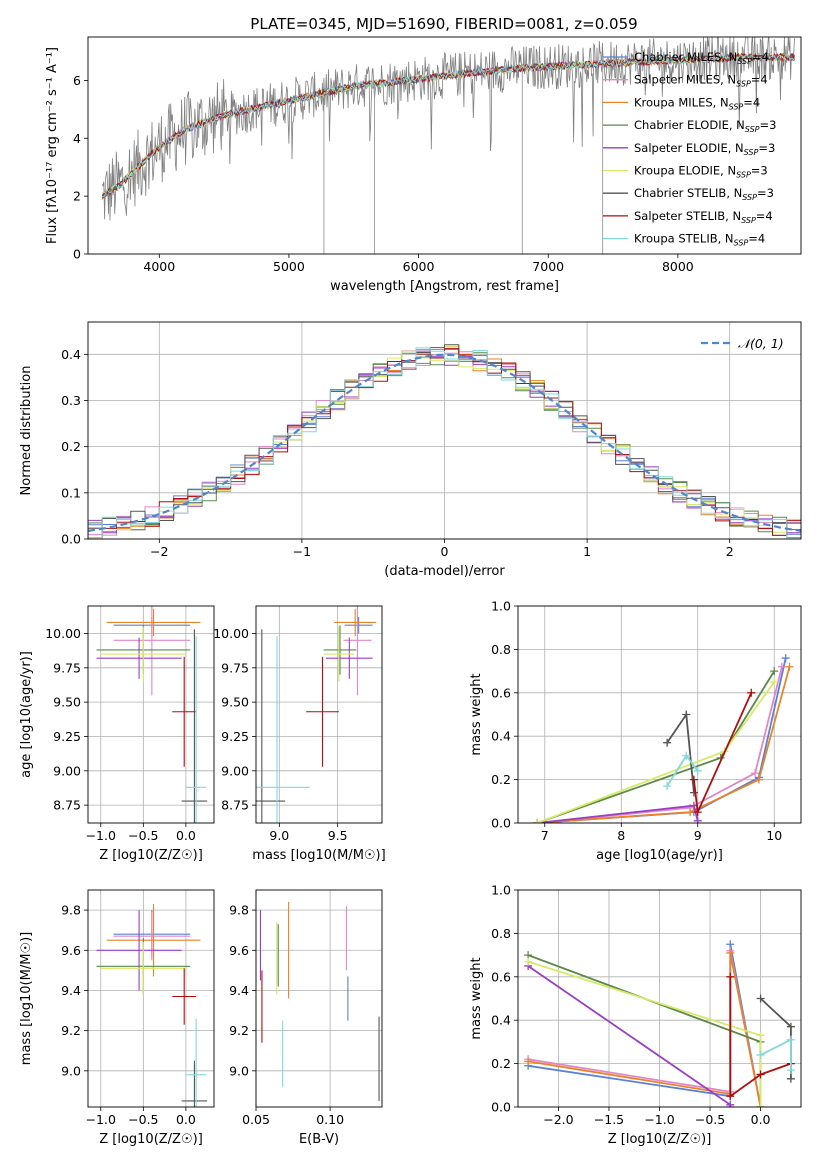 This screenshot has width=819, height=1170. I want to click on x-tick-label: 1, so click(587, 551).